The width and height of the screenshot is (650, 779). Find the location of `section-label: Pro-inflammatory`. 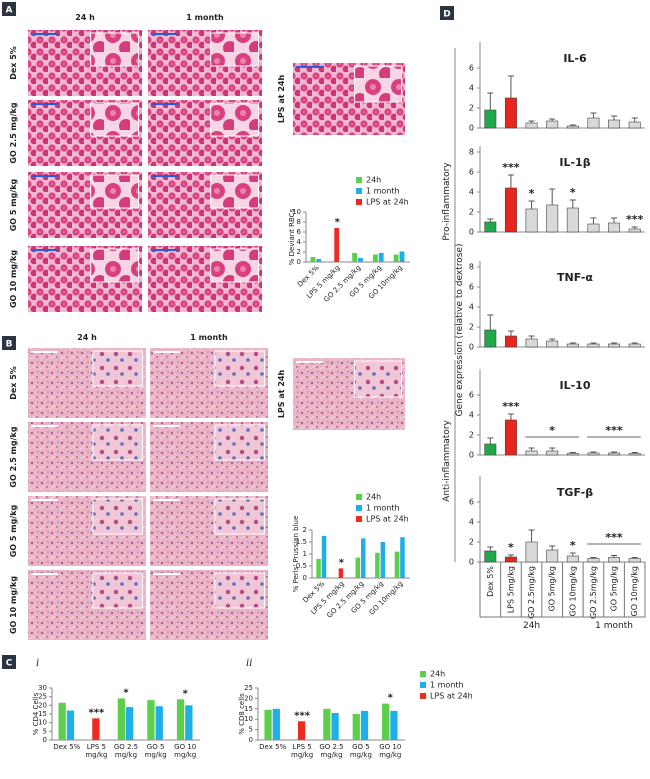

section-label: Pro-inflammatory is located at coordinates (447, 201).